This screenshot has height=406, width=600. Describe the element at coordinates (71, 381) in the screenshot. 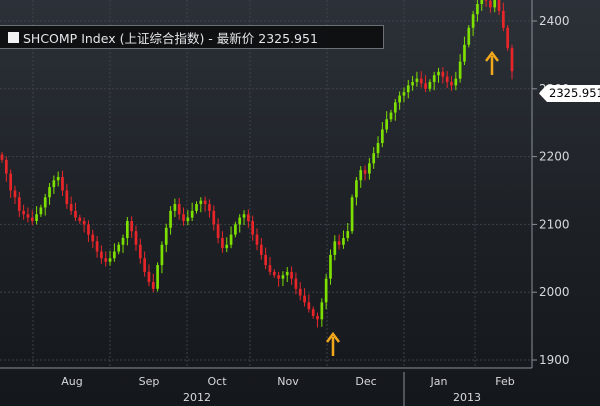

I see `x-tick-label: Aug` at that location.